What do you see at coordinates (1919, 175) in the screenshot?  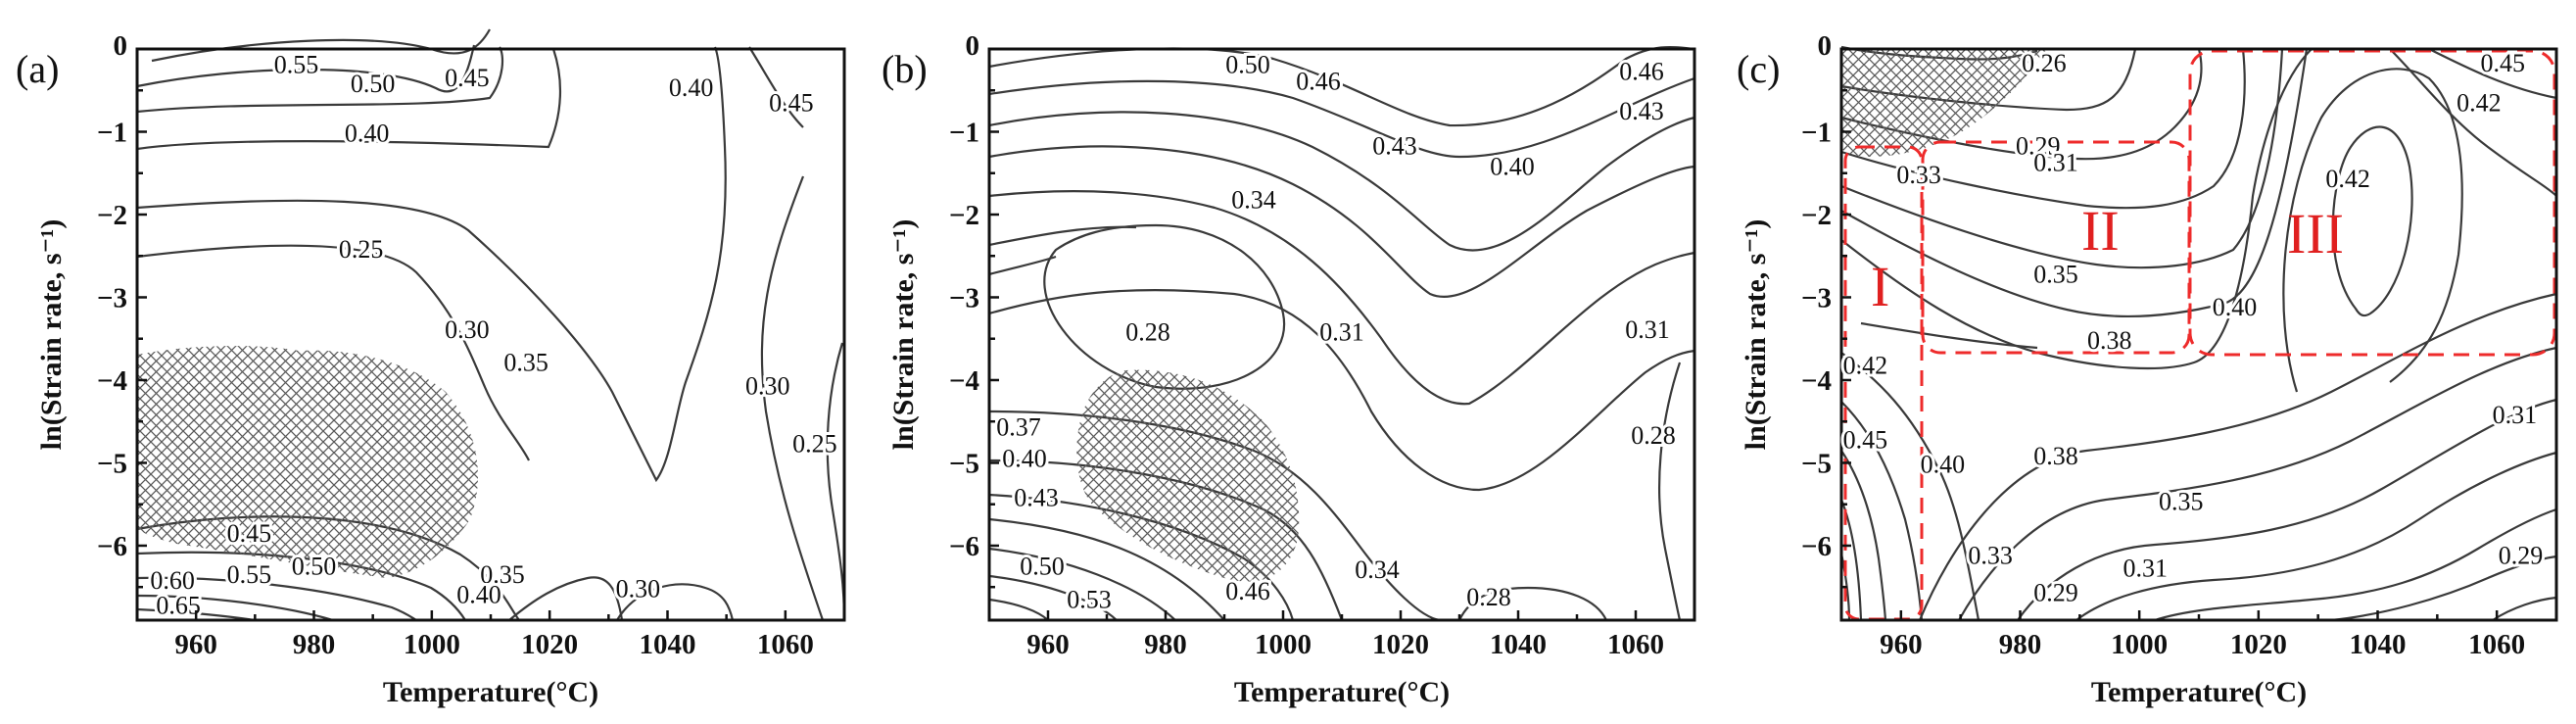 I see `contour-label: 0.33` at bounding box center [1919, 175].